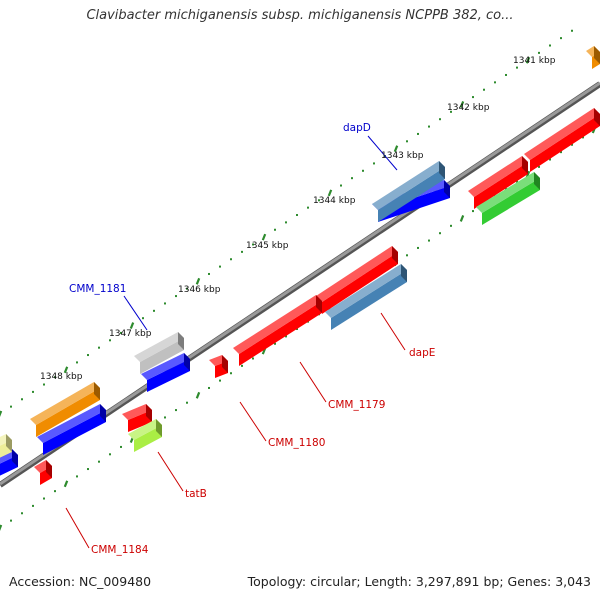 The image size is (600, 600). What do you see at coordinates (356, 405) in the screenshot?
I see `gene-label-CMM_1179: CMM_1179` at bounding box center [356, 405].